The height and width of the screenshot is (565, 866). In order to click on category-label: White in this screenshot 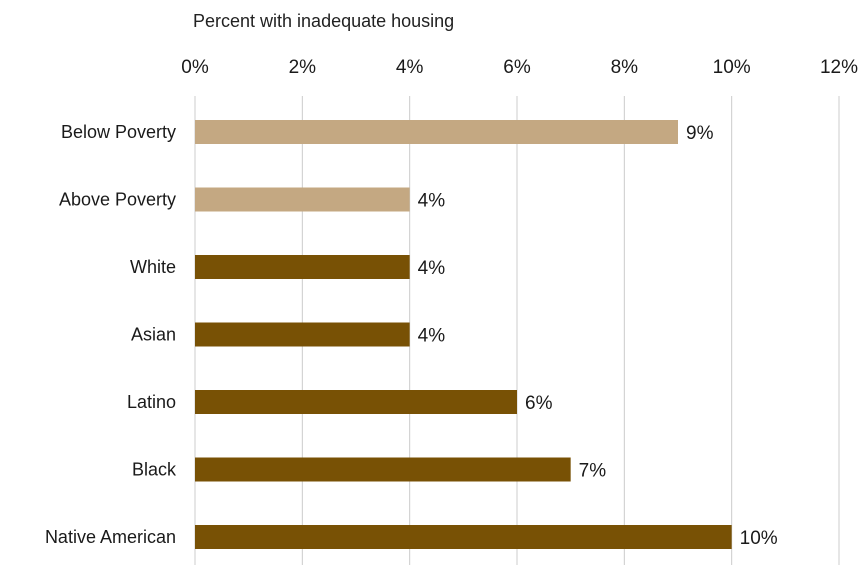, I will do `click(153, 267)`.